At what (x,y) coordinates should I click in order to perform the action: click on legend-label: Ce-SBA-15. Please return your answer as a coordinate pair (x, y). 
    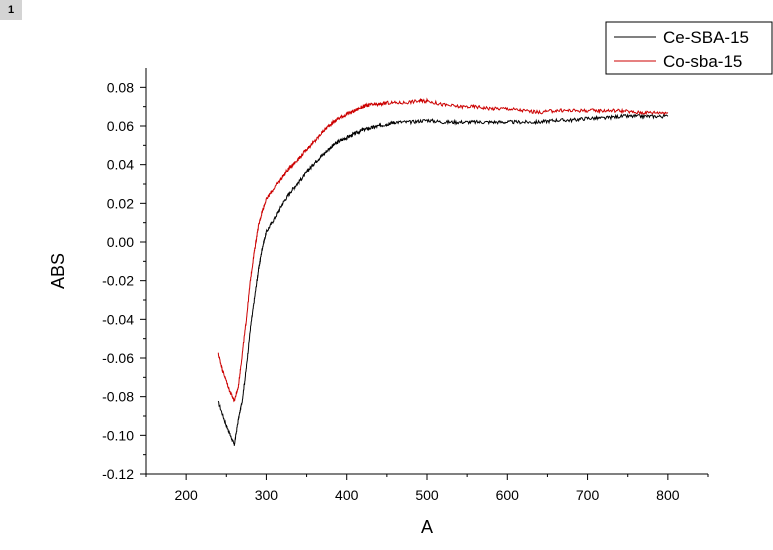
    Looking at the image, I should click on (706, 37).